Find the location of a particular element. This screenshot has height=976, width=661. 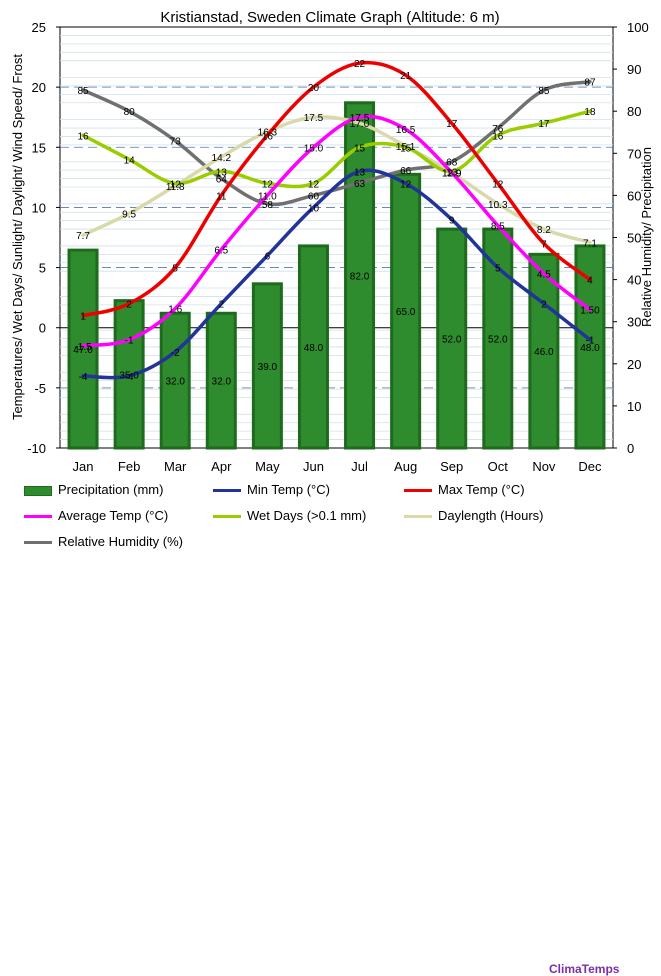

day-data-label: 7.1 is located at coordinates (590, 243).